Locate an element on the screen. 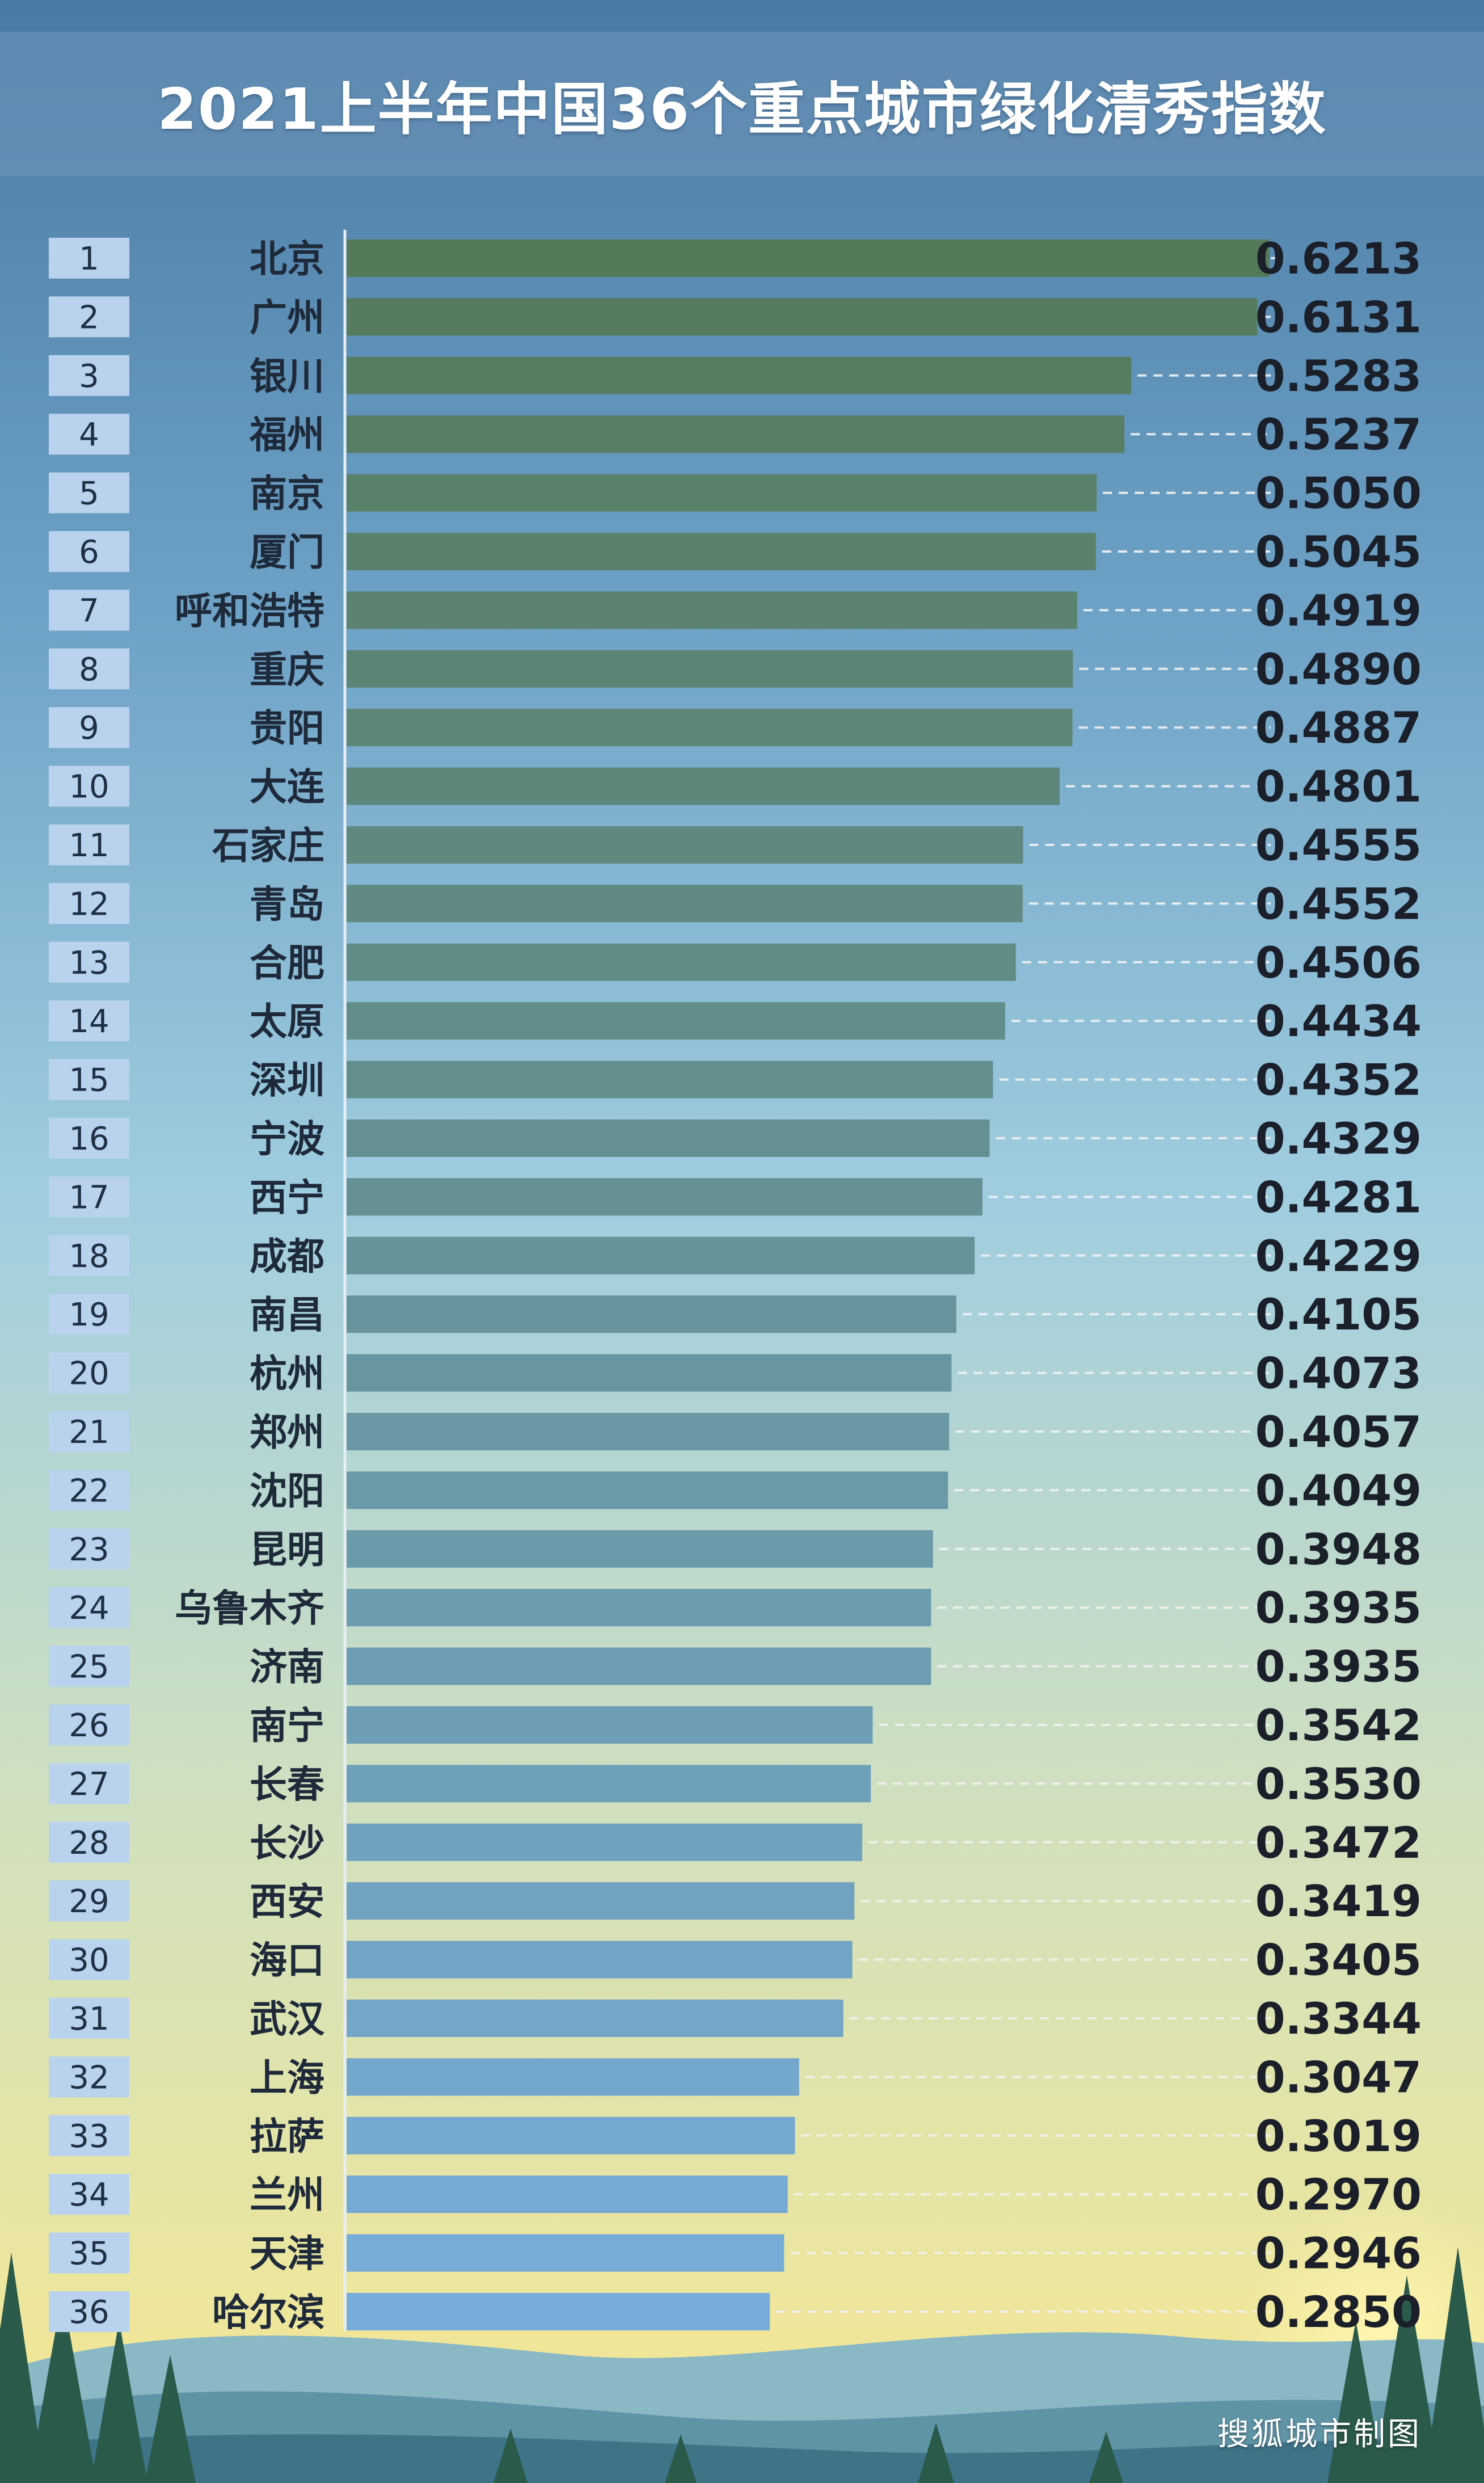 Image resolution: width=1484 pixels, height=2483 pixels. city-label: 沈阳 is located at coordinates (287, 1491).